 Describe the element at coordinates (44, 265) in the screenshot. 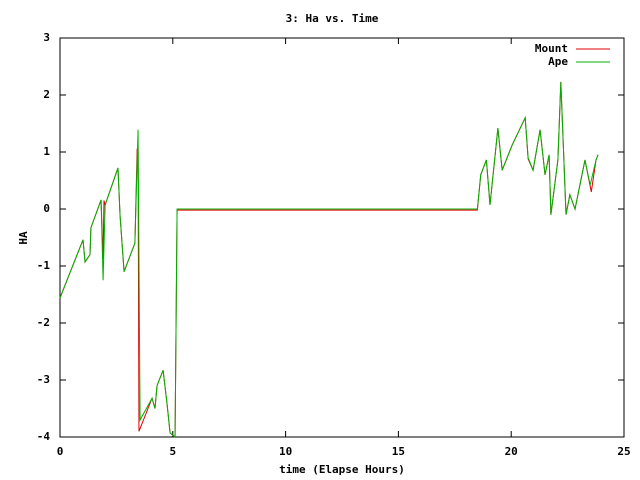

I see `y-tick-label: -1` at that location.